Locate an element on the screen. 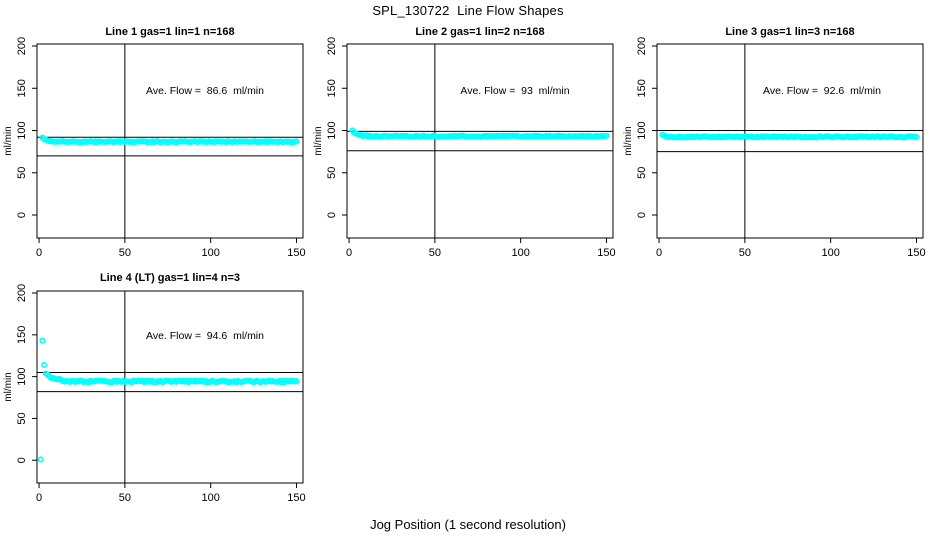 This screenshot has height=540, width=936. figure-title: SPL_130722 Line Flow Shapes is located at coordinates (468, 10).